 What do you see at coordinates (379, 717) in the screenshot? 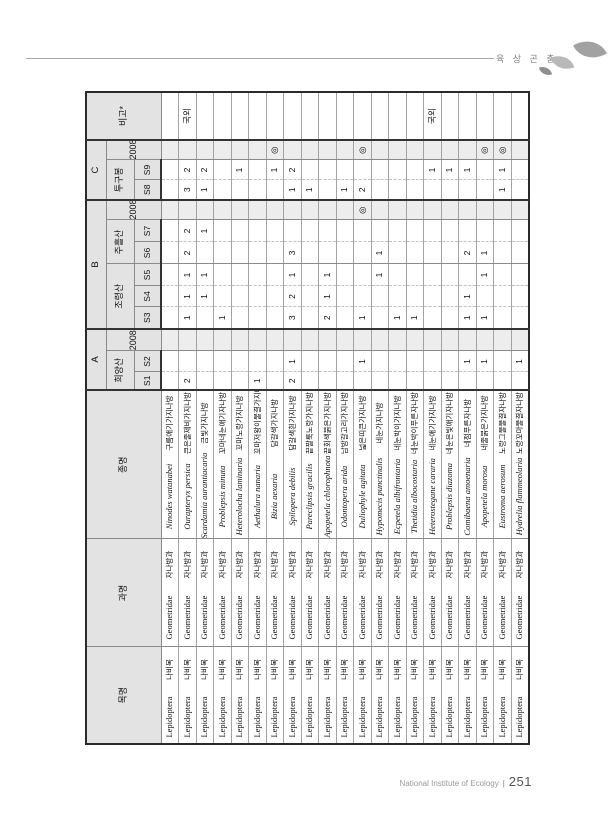
I see `order-latin: Lepidoptera` at bounding box center [379, 717].